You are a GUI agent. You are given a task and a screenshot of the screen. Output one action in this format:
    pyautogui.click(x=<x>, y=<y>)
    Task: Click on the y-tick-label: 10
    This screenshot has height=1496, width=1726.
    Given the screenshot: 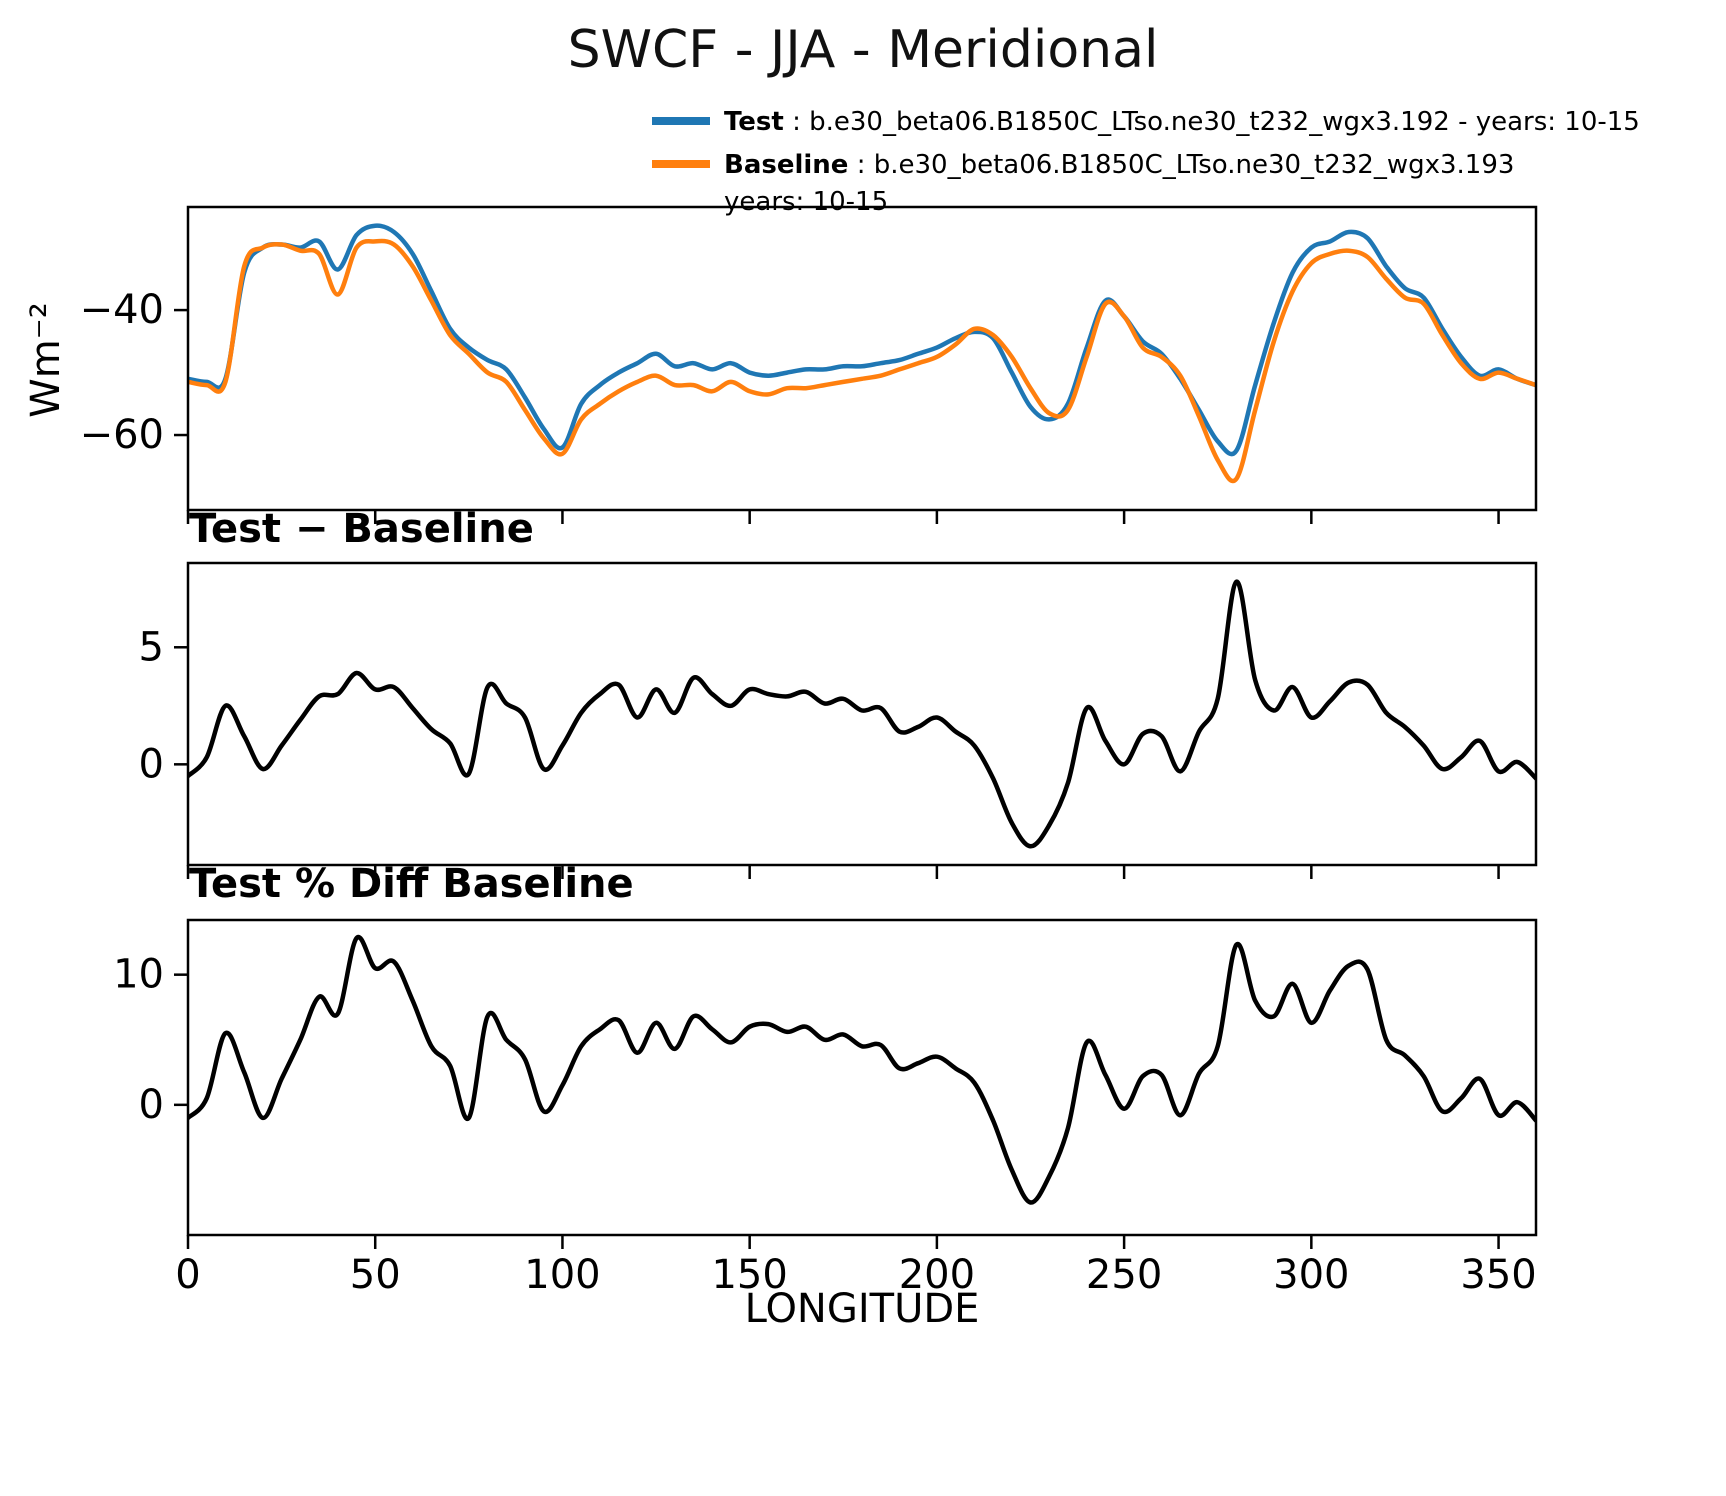 What is the action you would take?
    pyautogui.click(x=138, y=975)
    